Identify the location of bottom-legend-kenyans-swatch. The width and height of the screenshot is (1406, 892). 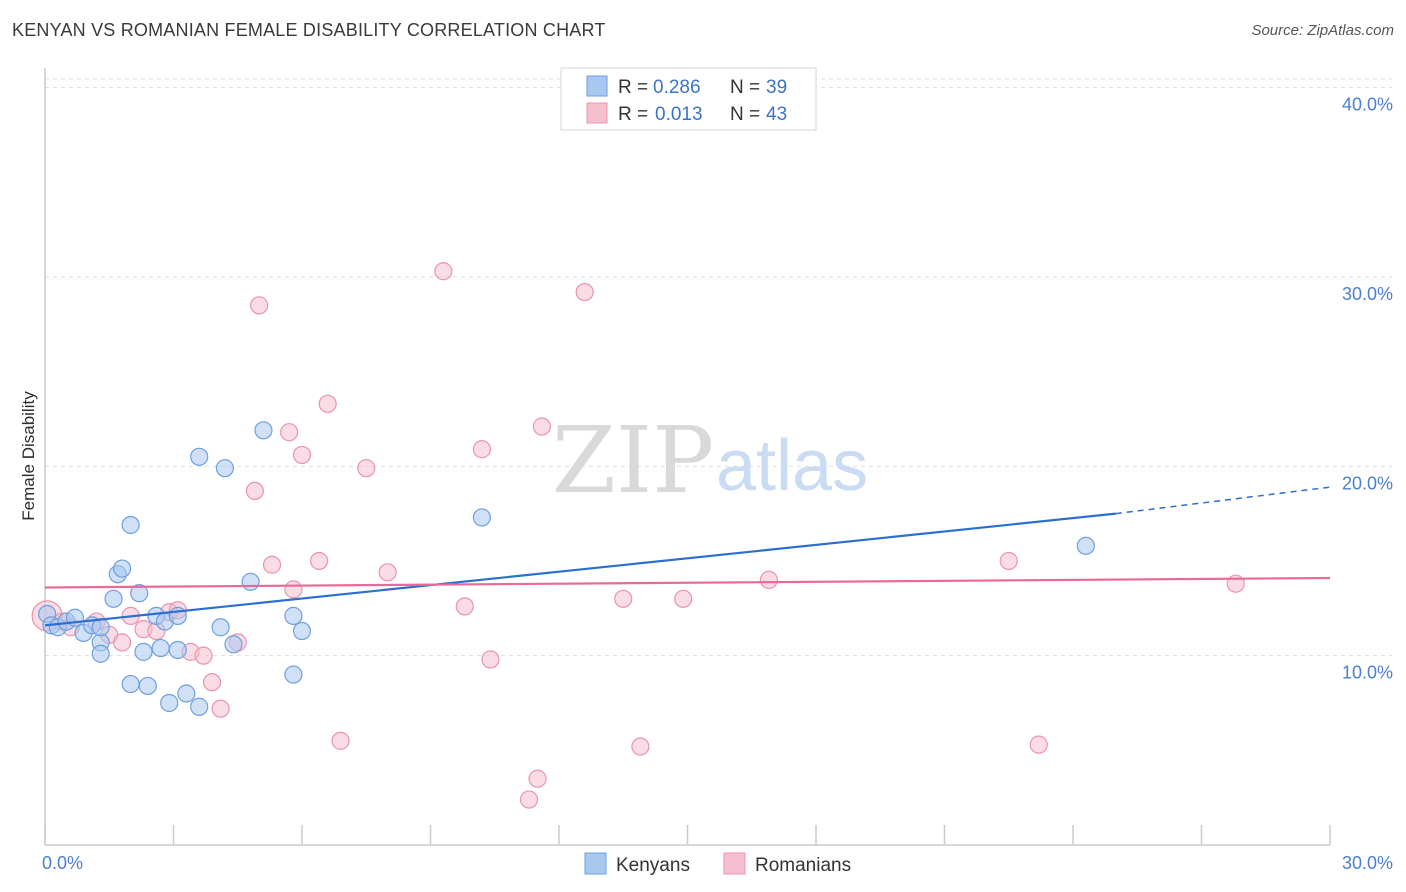
(595, 863).